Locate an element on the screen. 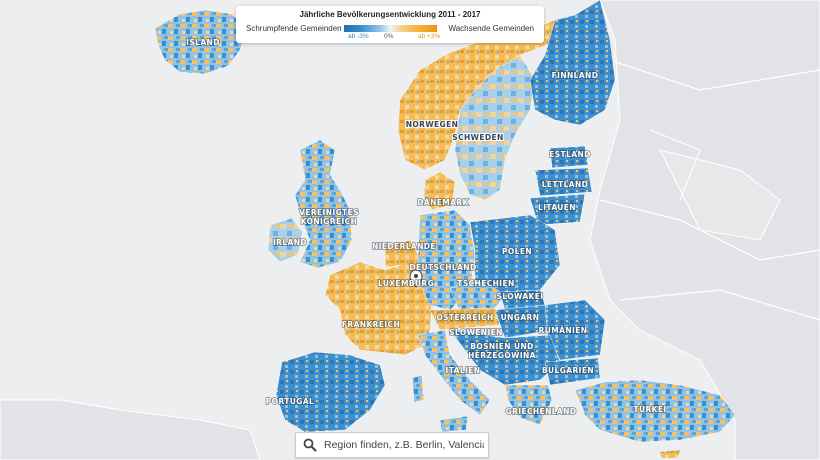 This screenshot has height=460, width=820. label-niederlande: NIEDERLANDE is located at coordinates (404, 246).